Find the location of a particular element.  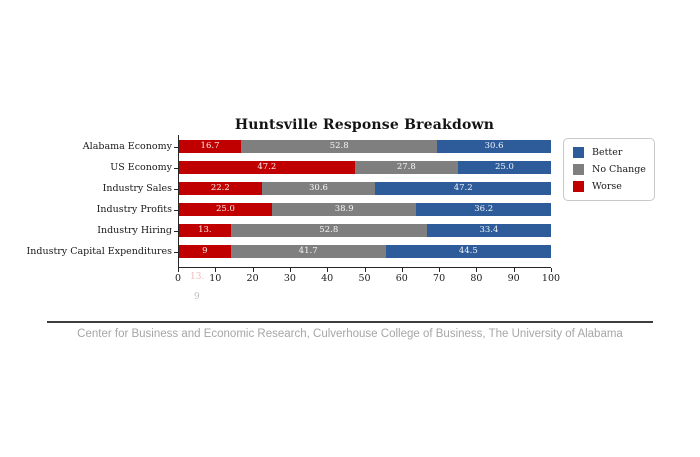

bar-segment-better: 44.5 is located at coordinates (468, 251).